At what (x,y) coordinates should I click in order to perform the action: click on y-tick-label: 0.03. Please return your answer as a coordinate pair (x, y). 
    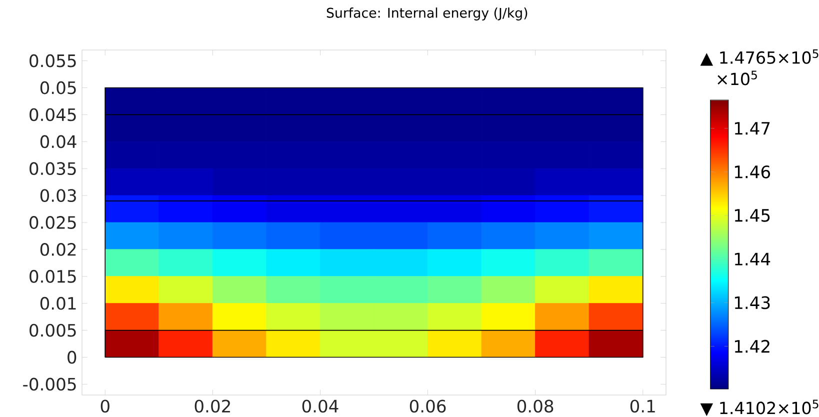
    Looking at the image, I should click on (58, 195).